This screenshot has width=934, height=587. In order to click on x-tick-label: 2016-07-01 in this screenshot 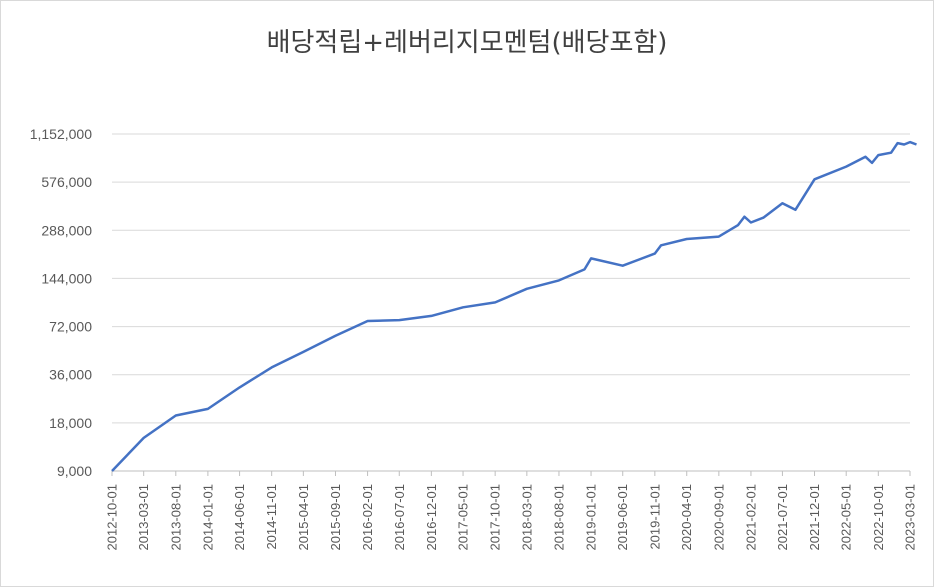, I will do `click(399, 517)`.